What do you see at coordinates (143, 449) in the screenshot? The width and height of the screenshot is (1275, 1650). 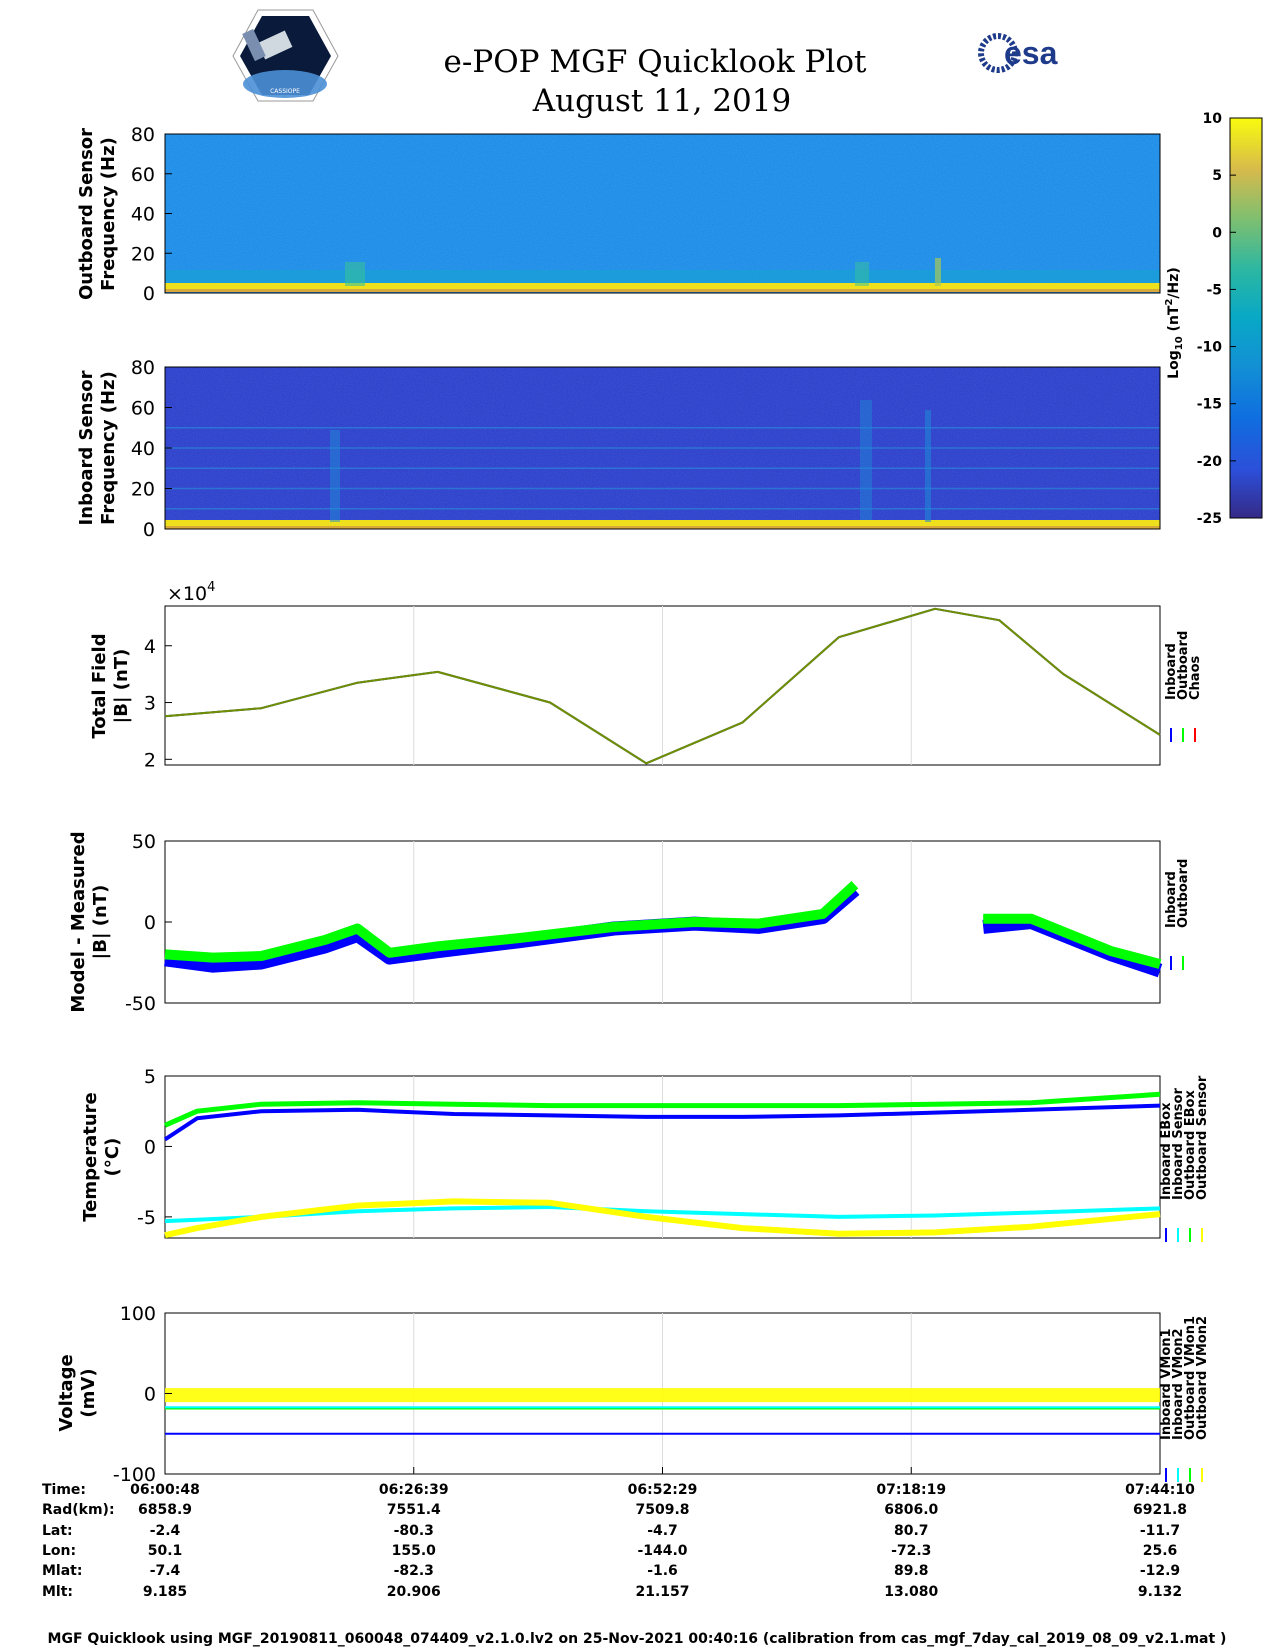 I see `inboard-ytick-label: 40` at bounding box center [143, 449].